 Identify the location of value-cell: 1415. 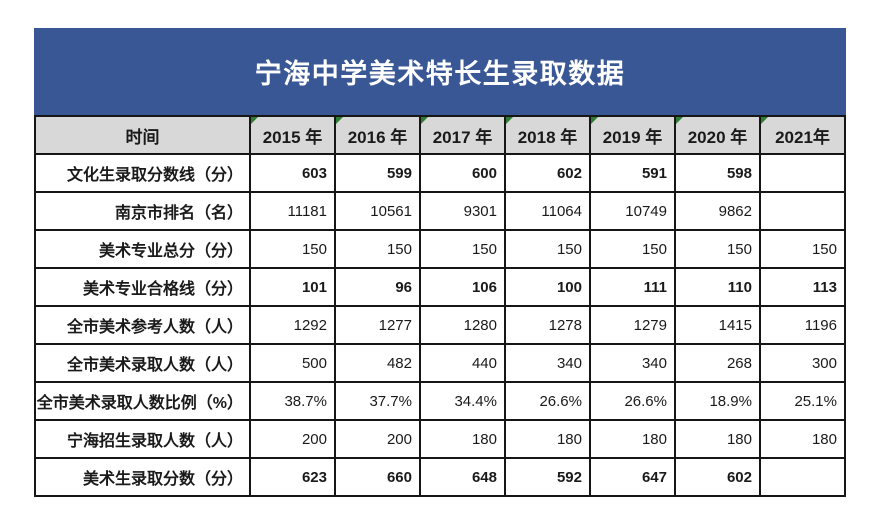
(717, 325).